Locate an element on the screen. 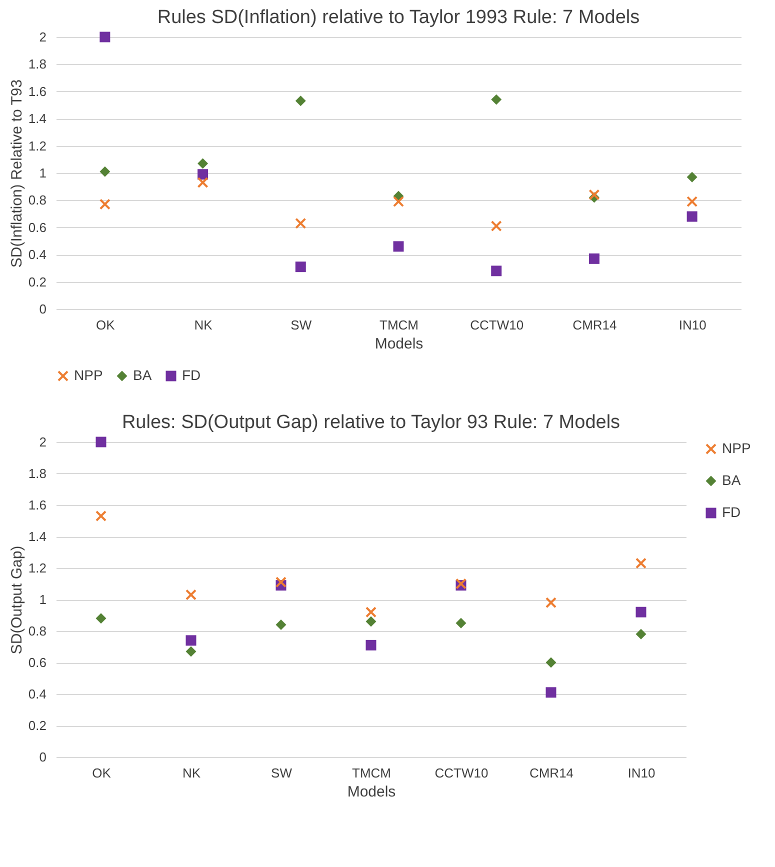 The width and height of the screenshot is (775, 867). chart-title: Rules SD(Inflation) relative to Taylor 1993 Rule: 7 Models is located at coordinates (398, 17).